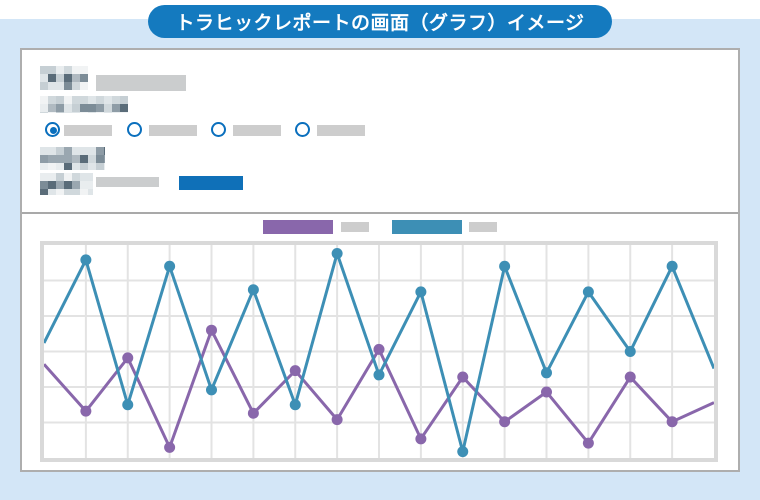  What do you see at coordinates (380, 21) in the screenshot?
I see `banner-wrap: トラヒックレポートの画面（グラフ）イメージ` at bounding box center [380, 21].